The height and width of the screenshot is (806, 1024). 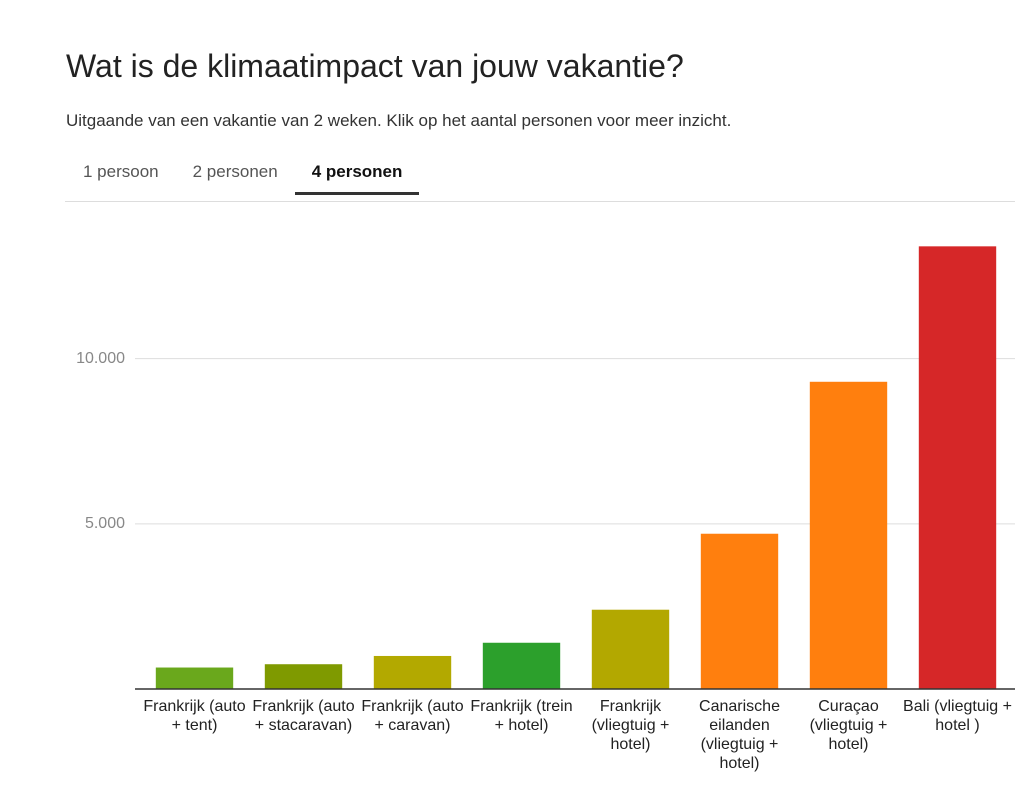 What do you see at coordinates (412, 716) in the screenshot?
I see `x-tick-label: Frankrijk (auto + caravan)` at bounding box center [412, 716].